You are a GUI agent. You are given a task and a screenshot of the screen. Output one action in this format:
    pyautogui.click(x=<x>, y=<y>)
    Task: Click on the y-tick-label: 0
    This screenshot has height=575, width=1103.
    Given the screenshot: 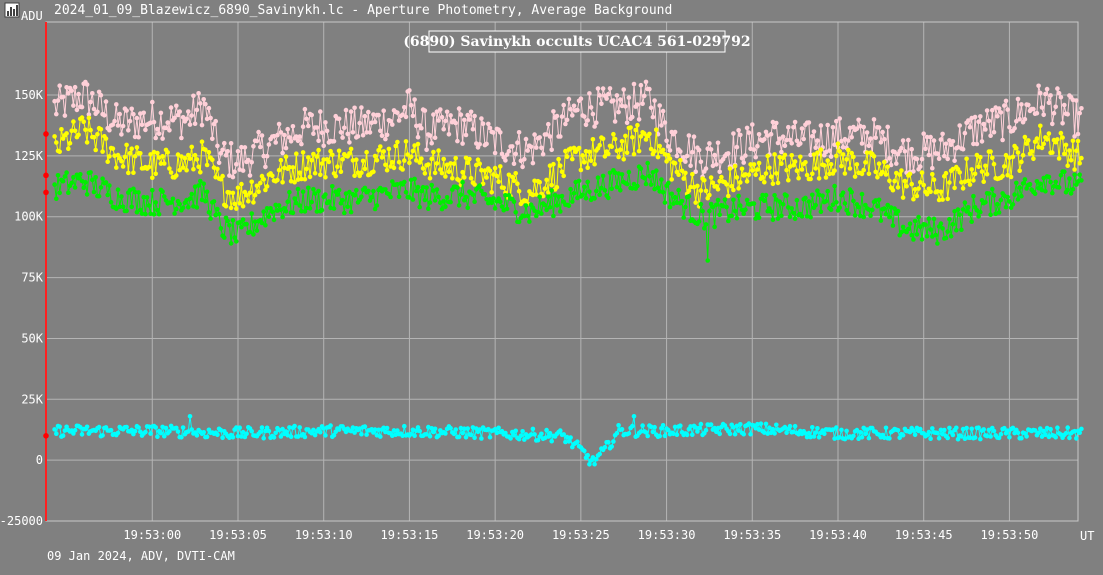 What is the action you would take?
    pyautogui.click(x=39, y=460)
    